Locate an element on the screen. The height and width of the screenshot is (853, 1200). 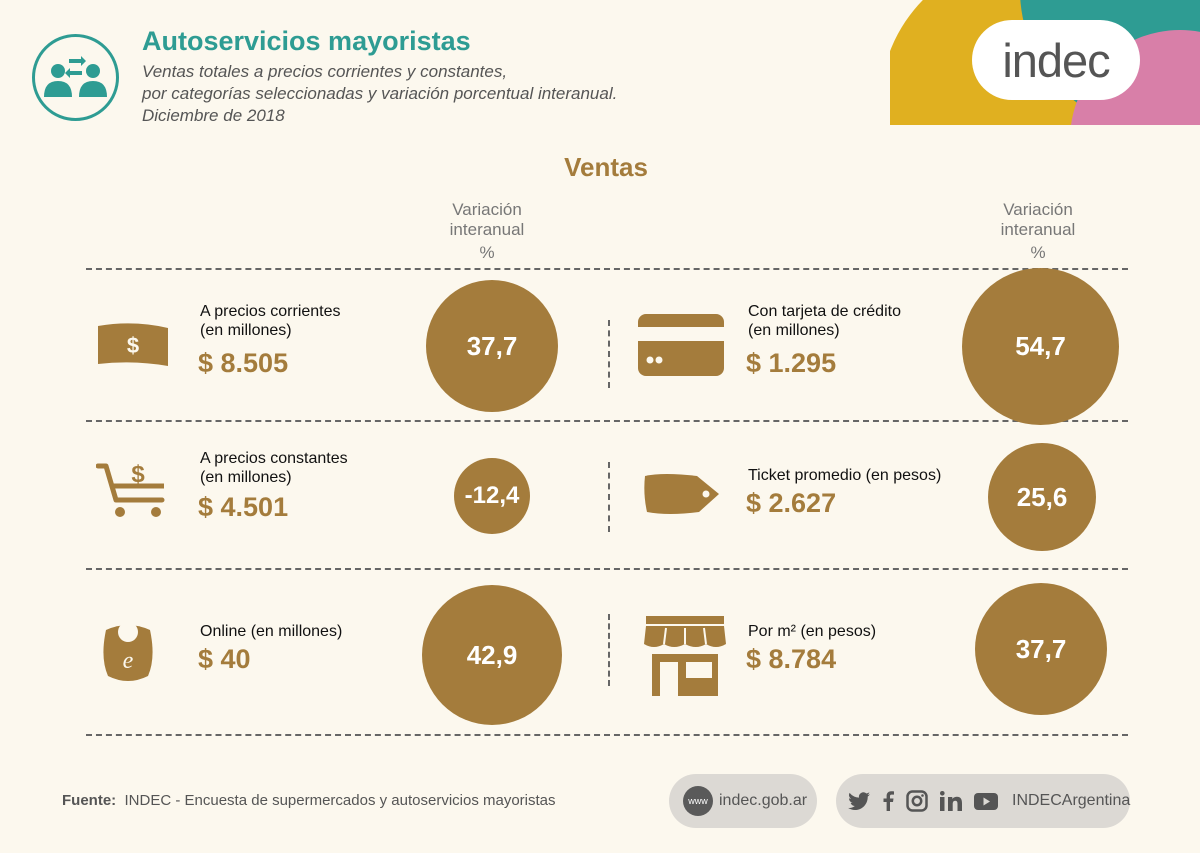
item-value: $ 40 is located at coordinates (224, 659).